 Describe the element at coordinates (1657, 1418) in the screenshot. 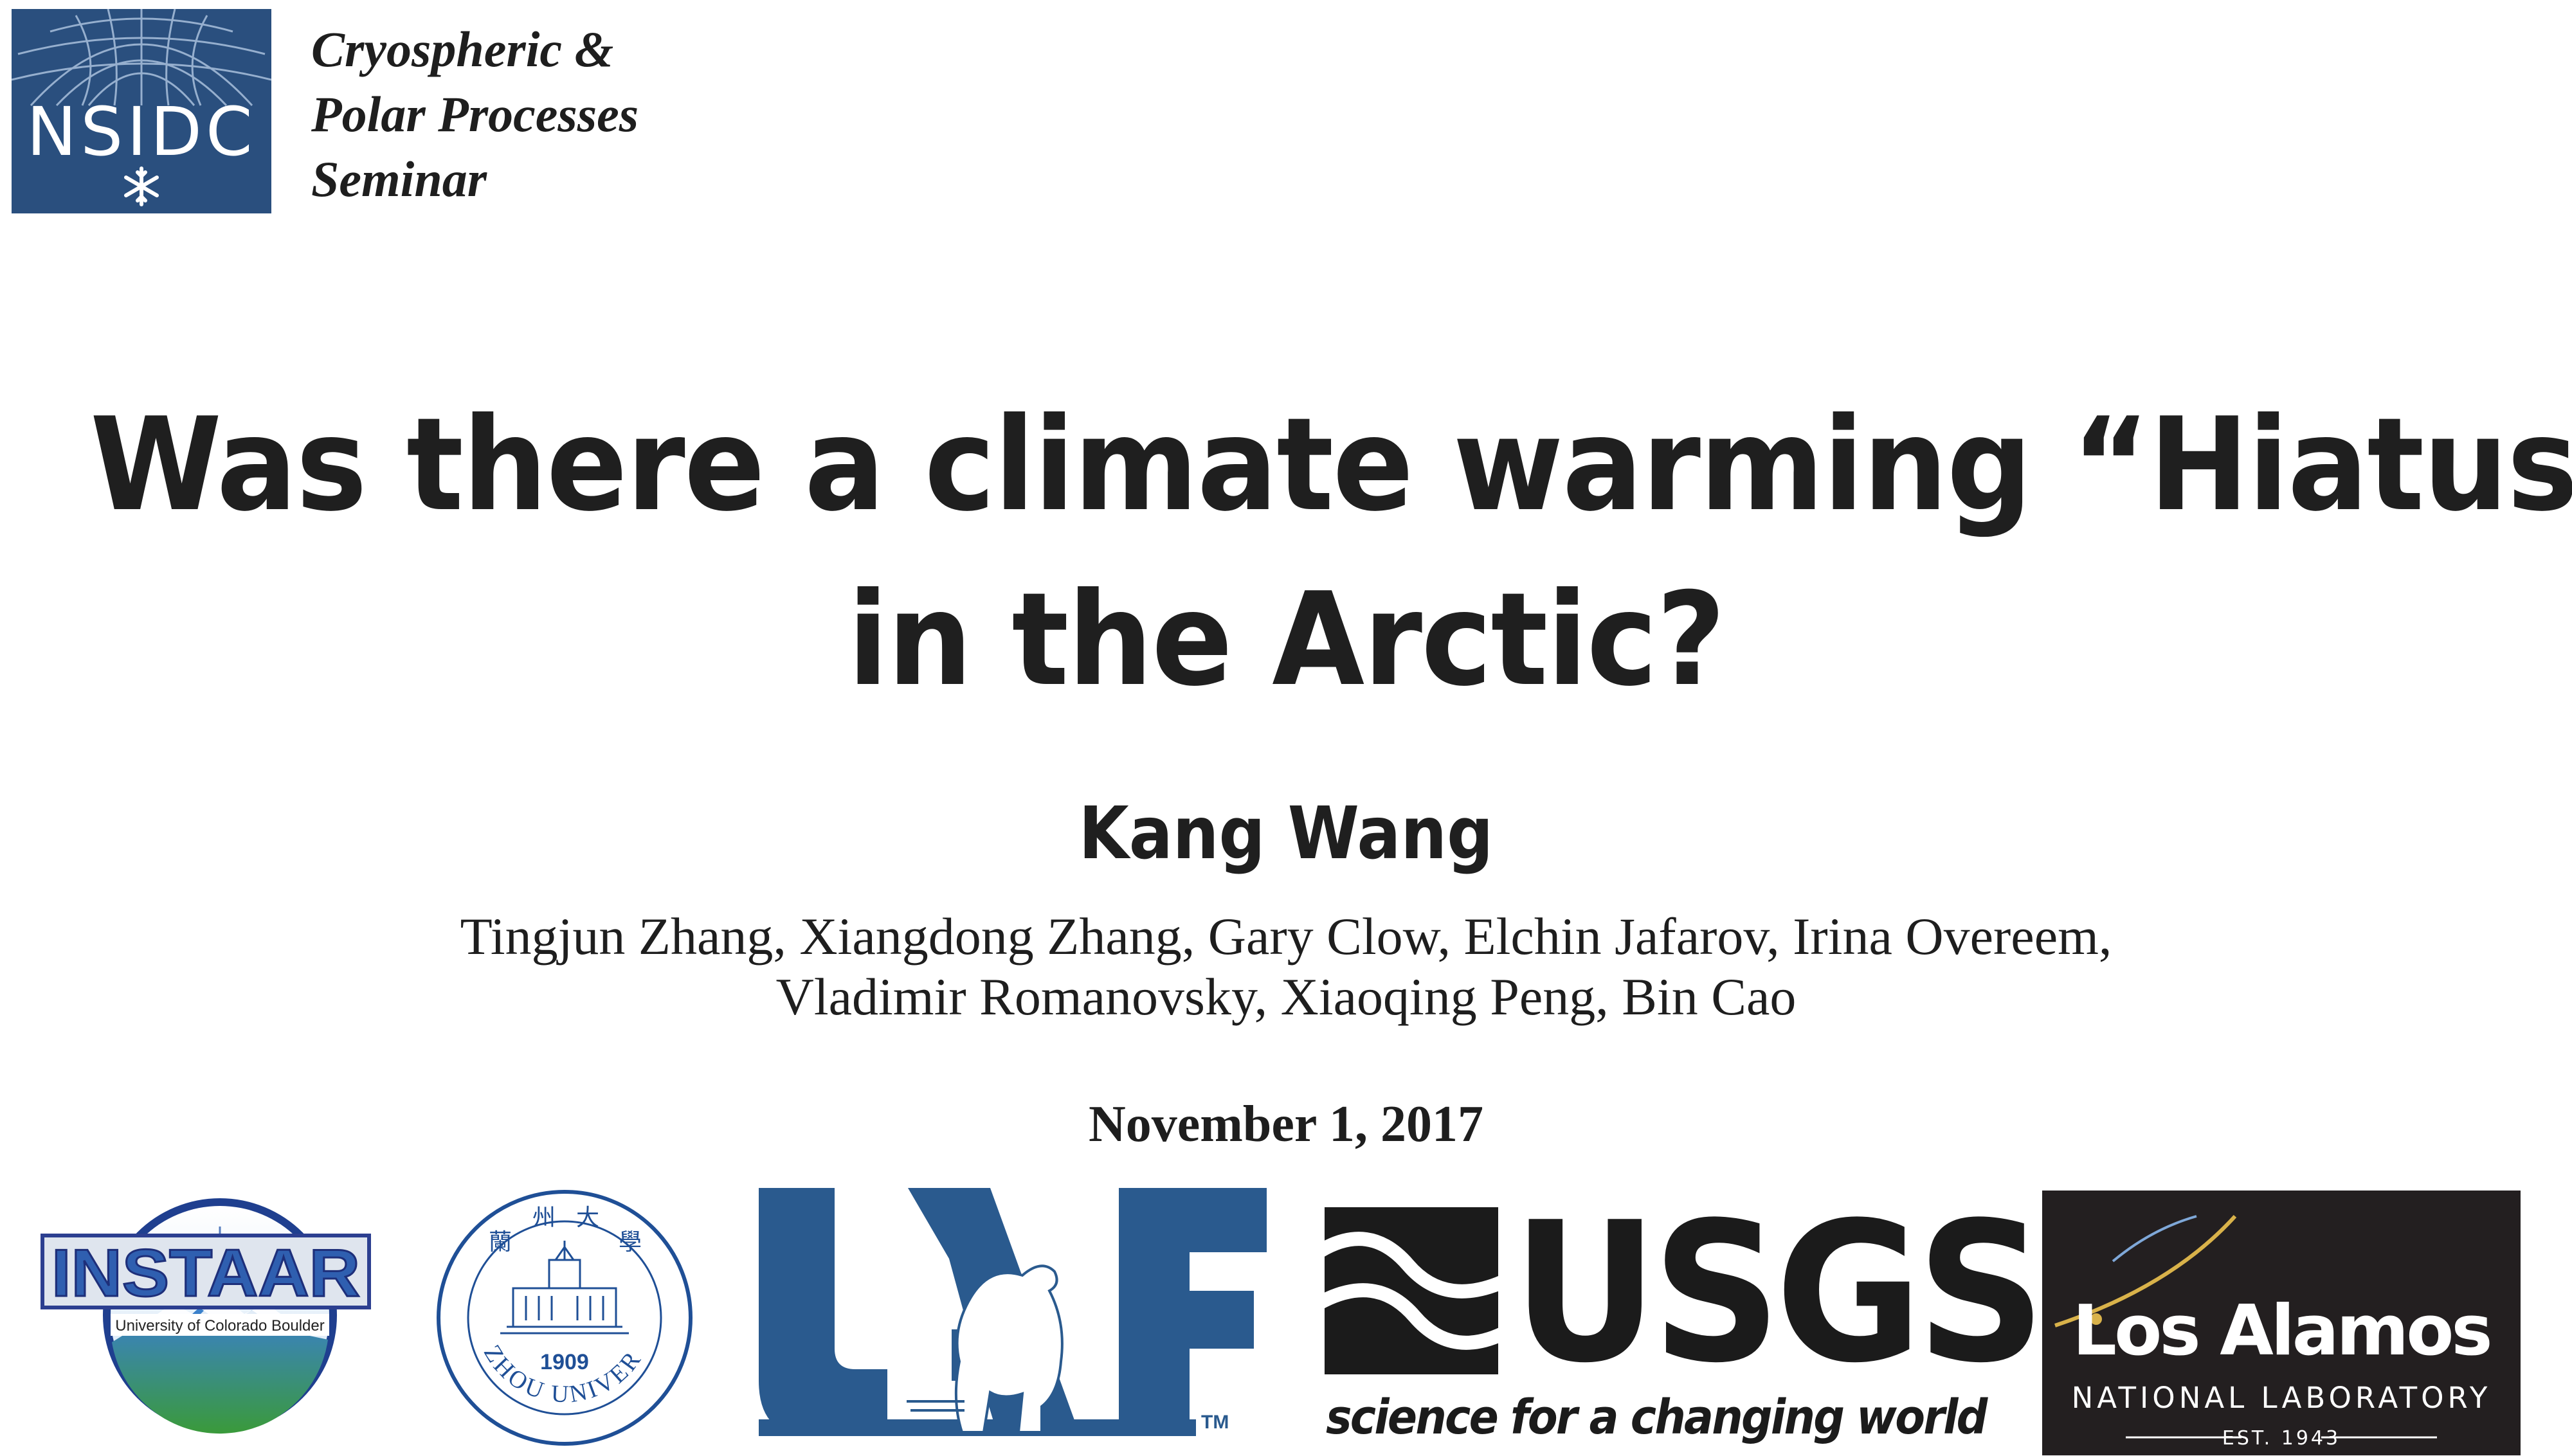

I see `usgs-tagline: science for a changing world` at that location.